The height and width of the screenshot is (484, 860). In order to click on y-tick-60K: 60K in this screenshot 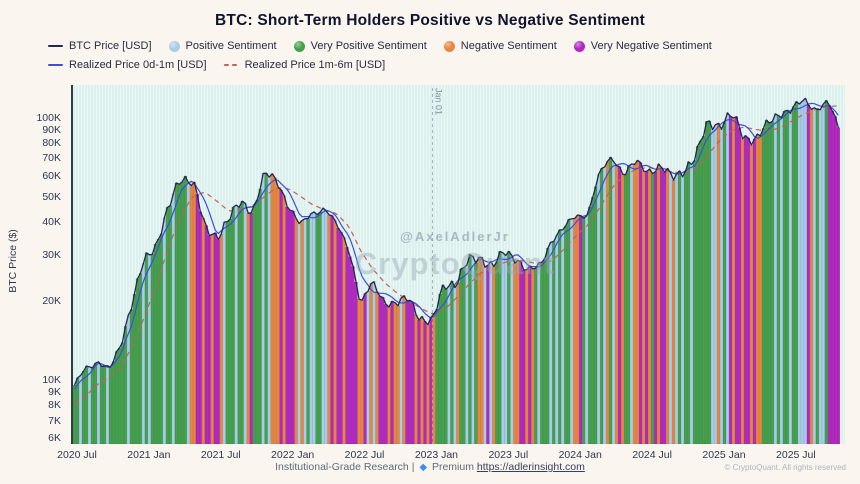, I will do `click(51, 175)`.